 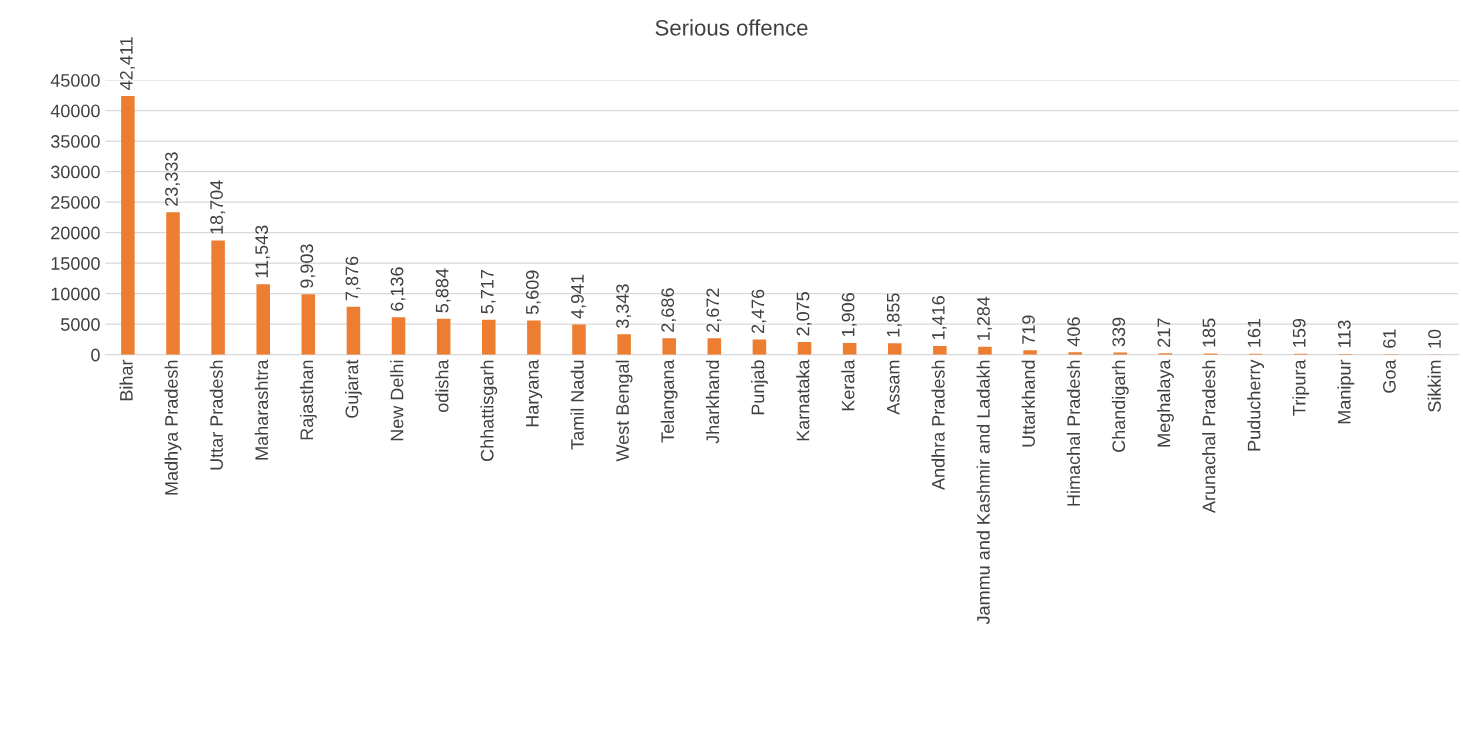 What do you see at coordinates (75, 202) in the screenshot?
I see `y-tick-label: 25000` at bounding box center [75, 202].